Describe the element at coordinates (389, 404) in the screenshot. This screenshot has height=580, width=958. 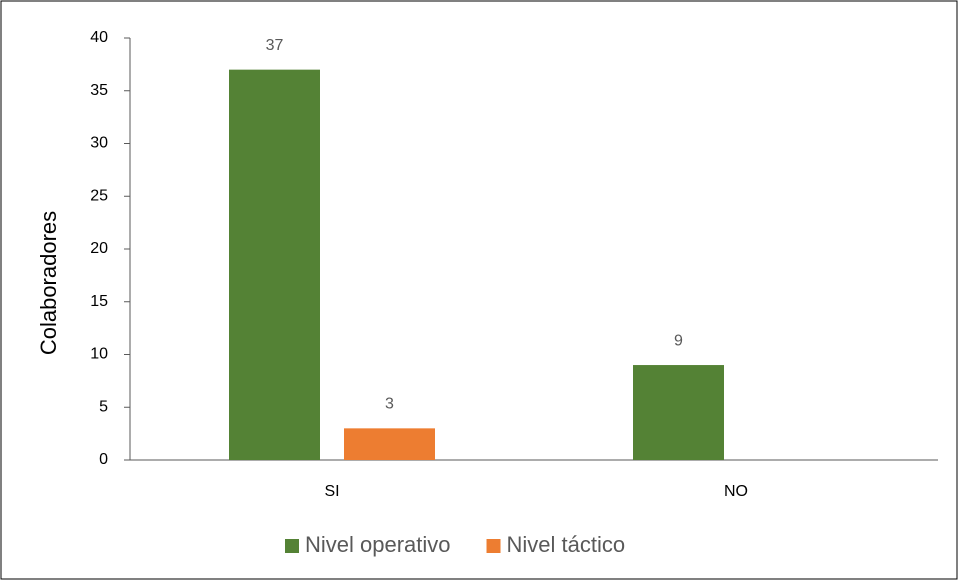
I see `data-label: 3` at that location.